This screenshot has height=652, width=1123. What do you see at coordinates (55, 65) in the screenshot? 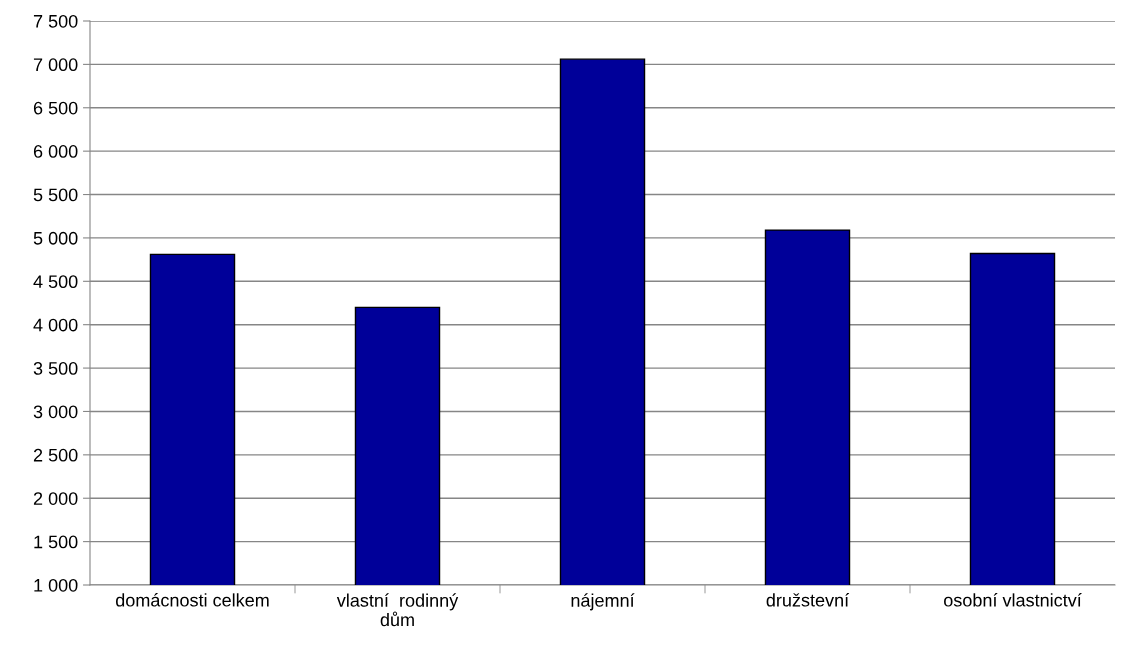
I see `y-tick-label: 7 000` at bounding box center [55, 65].